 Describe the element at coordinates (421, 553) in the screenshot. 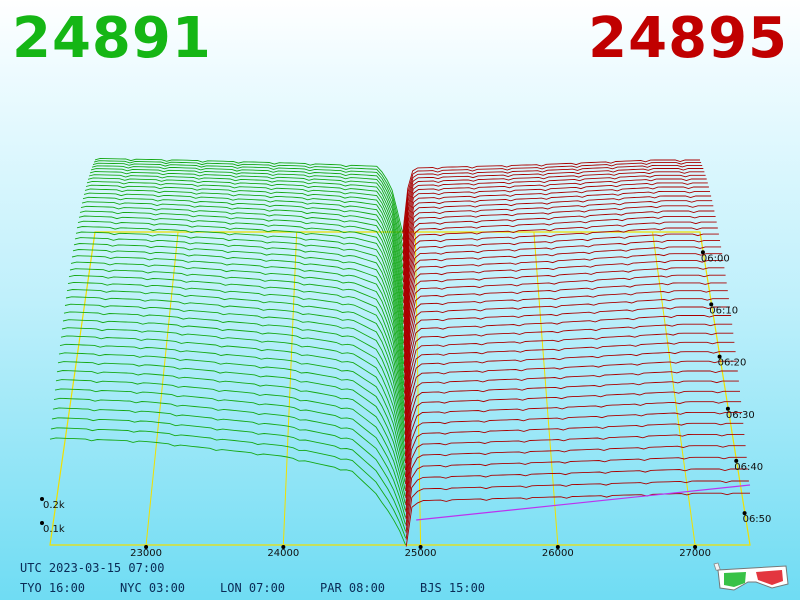

I see `x-tick-label: 25000` at that location.